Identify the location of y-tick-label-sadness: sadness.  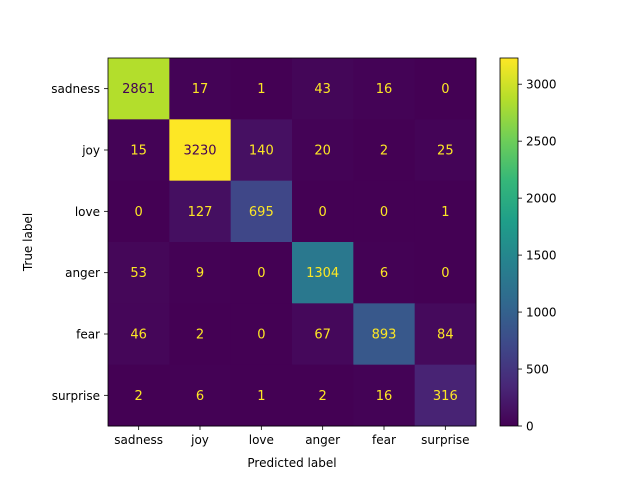
(75, 89).